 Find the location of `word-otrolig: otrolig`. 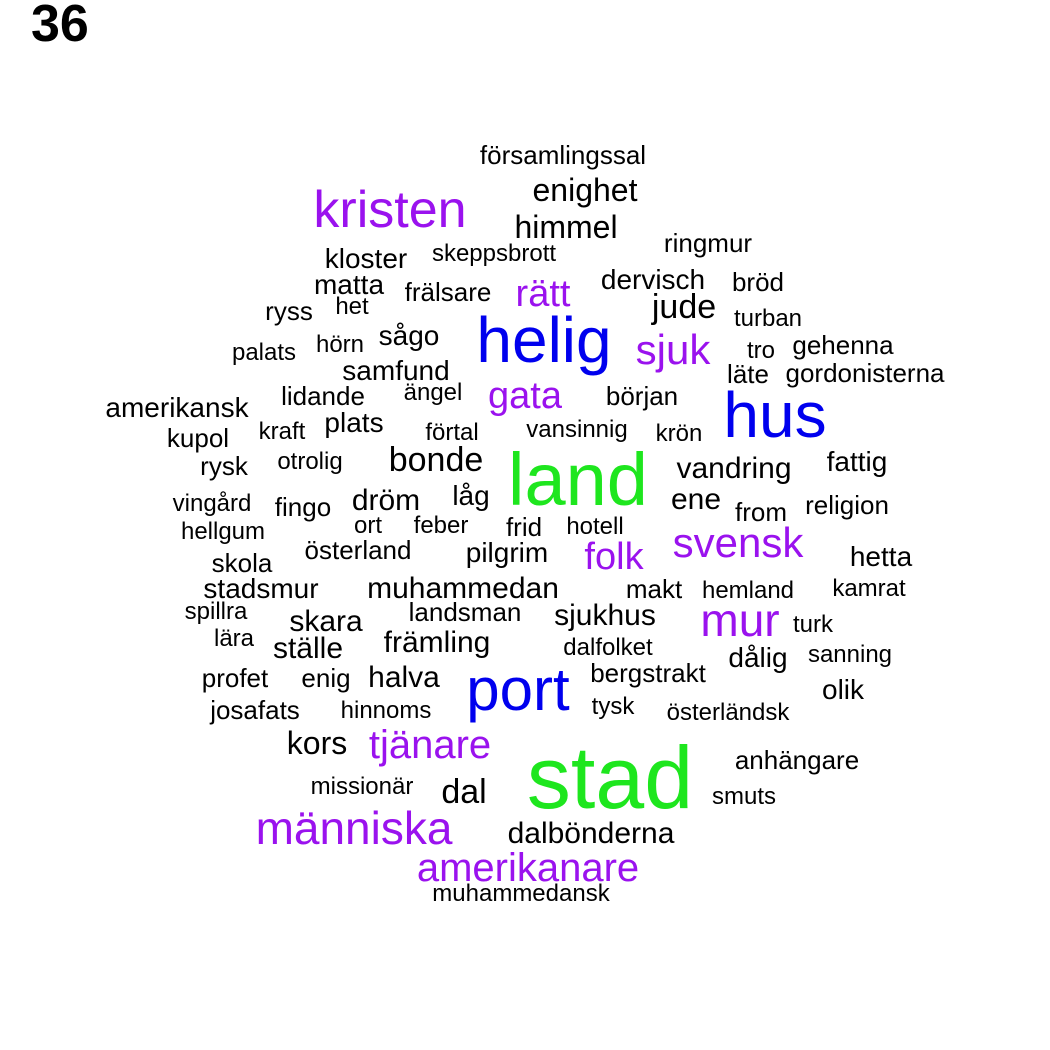

word-otrolig: otrolig is located at coordinates (310, 461).